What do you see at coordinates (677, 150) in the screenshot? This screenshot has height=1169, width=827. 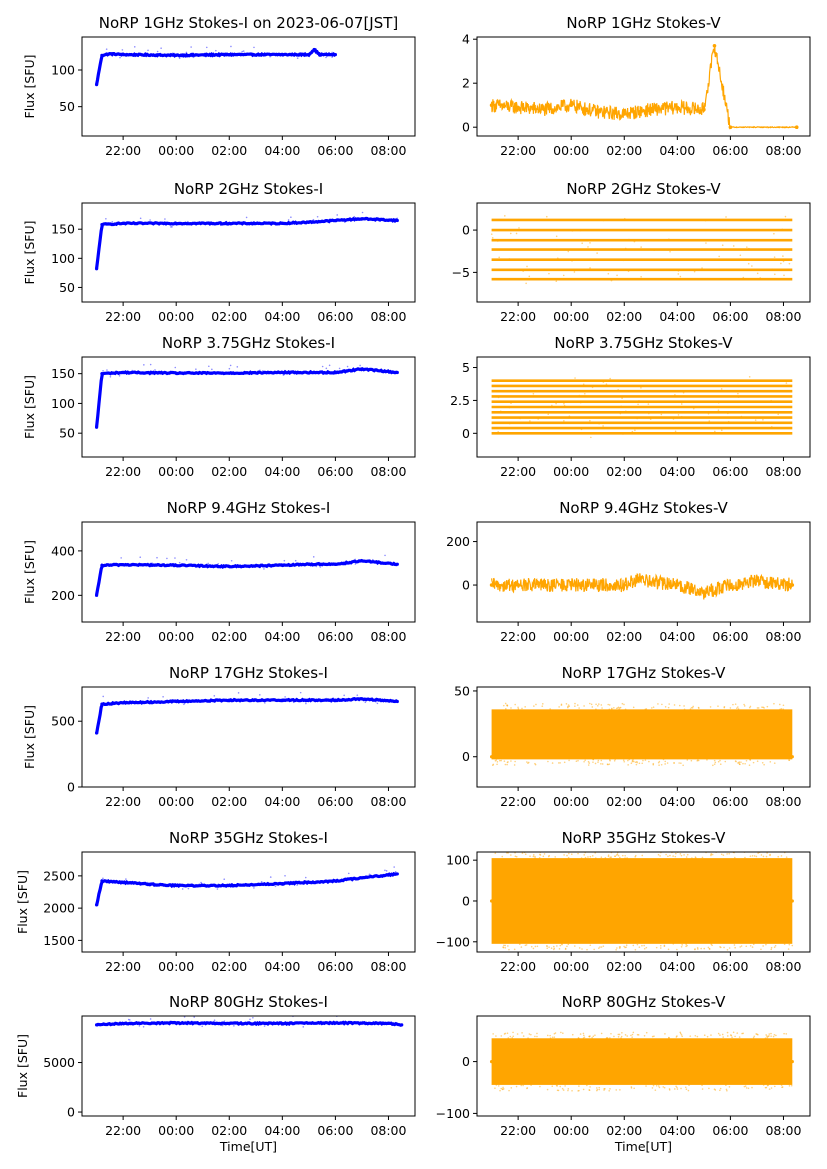 I see `x-tick-label: 04:00` at bounding box center [677, 150].